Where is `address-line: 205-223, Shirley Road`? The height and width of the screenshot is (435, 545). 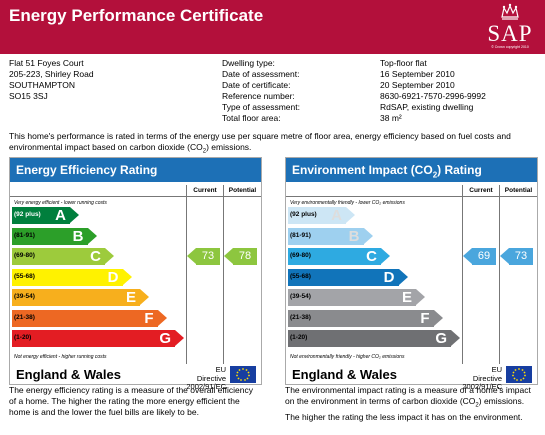
address-line: 205-223, Shirley Road is located at coordinates (51, 74).